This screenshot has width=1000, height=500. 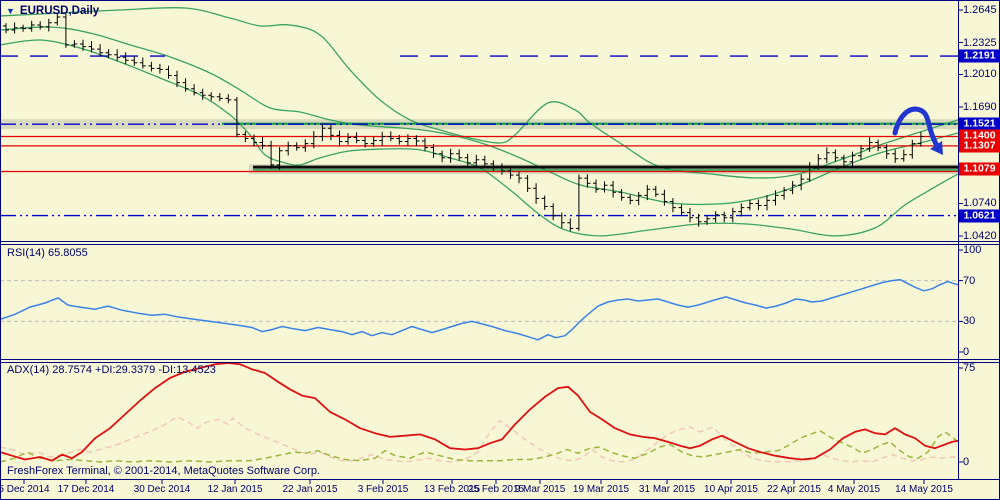 What do you see at coordinates (10, 10) in the screenshot?
I see `dropdown-arrow-icon: ▼` at bounding box center [10, 10].